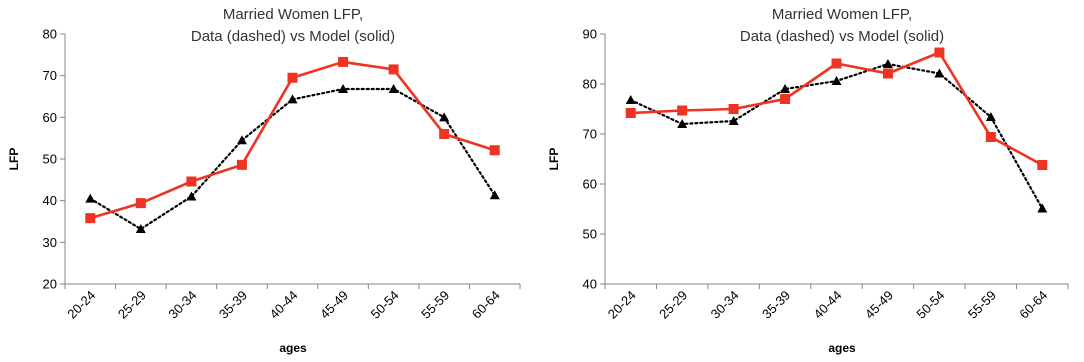  I want to click on series-line, so click(292, 159).